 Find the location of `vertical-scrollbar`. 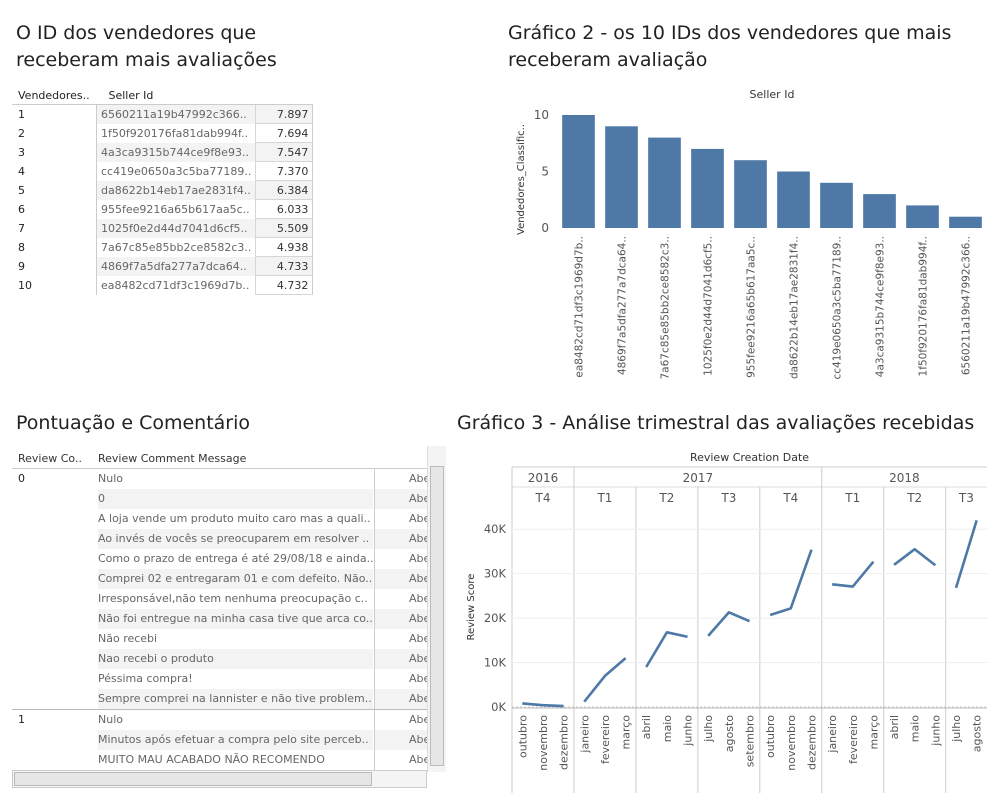

vertical-scrollbar is located at coordinates (436, 609).